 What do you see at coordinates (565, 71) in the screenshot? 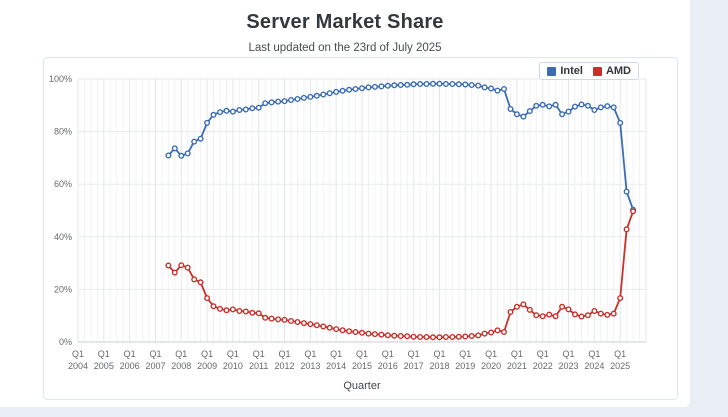
I see `legend-item-intel: Intel` at bounding box center [565, 71].